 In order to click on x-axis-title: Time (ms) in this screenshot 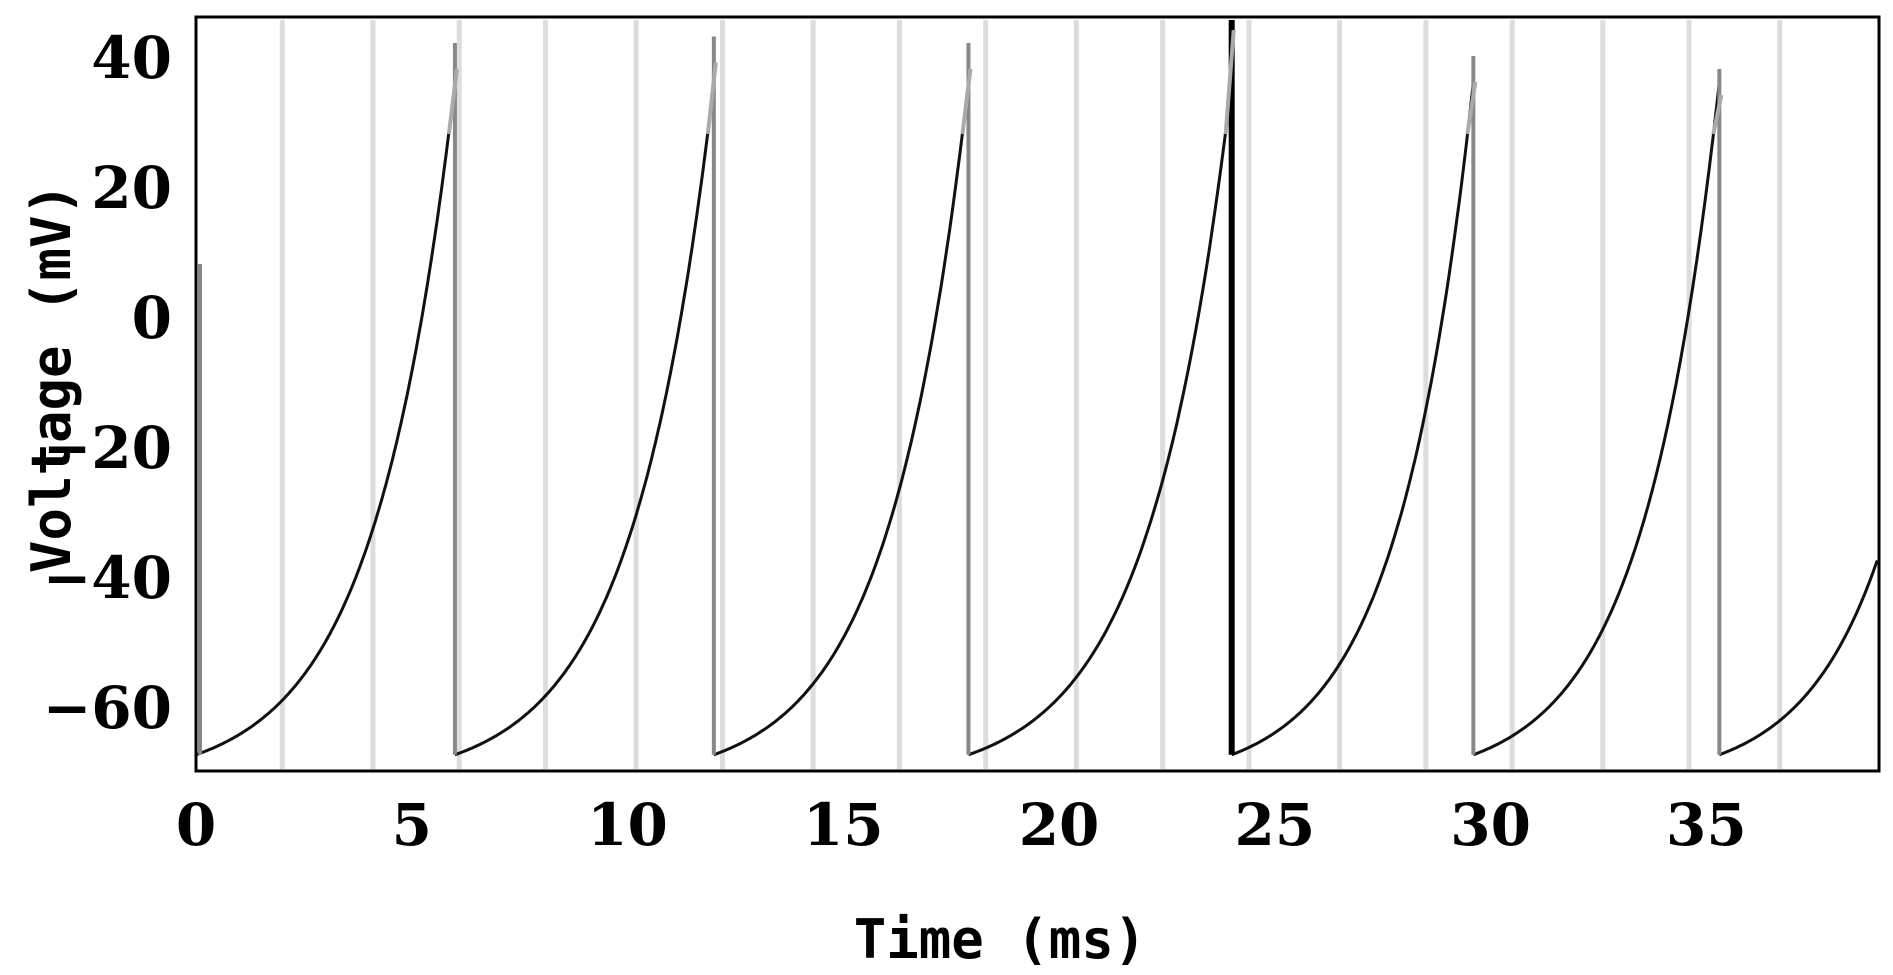, I will do `click(1000, 939)`.